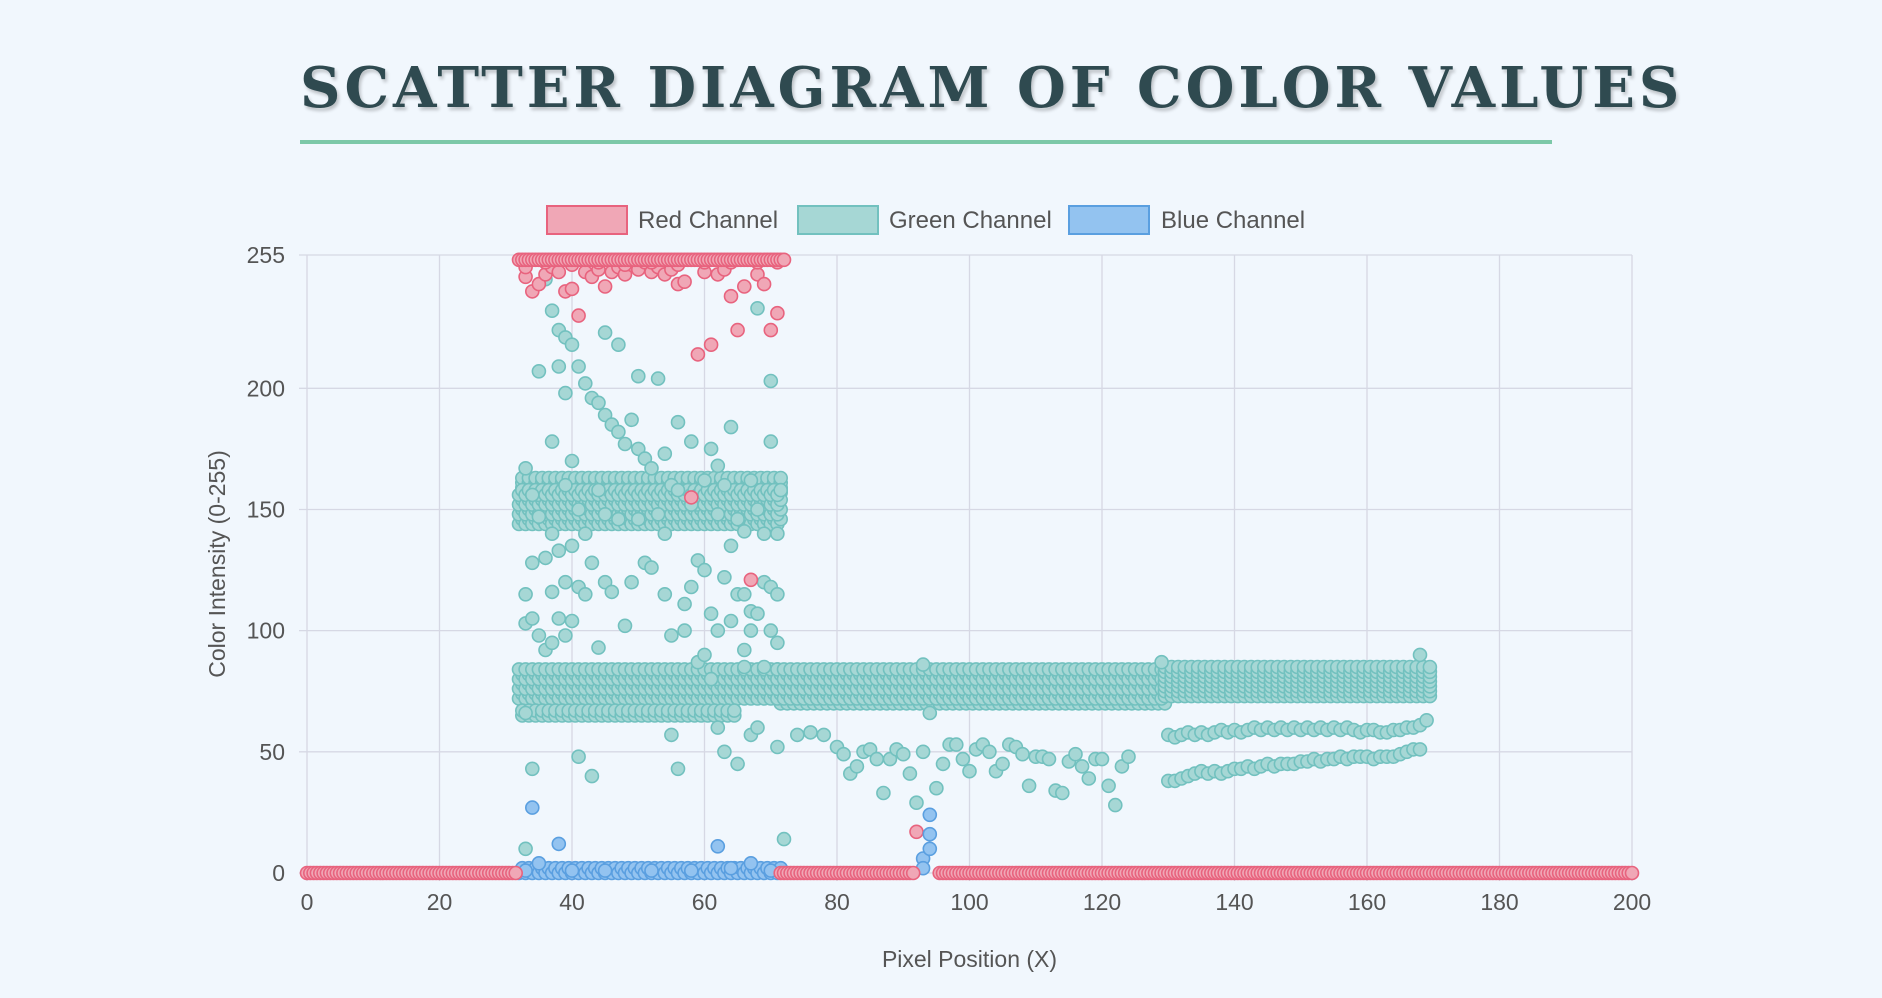 The image size is (1882, 998). I want to click on legend-item: Red Channel, so click(662, 220).